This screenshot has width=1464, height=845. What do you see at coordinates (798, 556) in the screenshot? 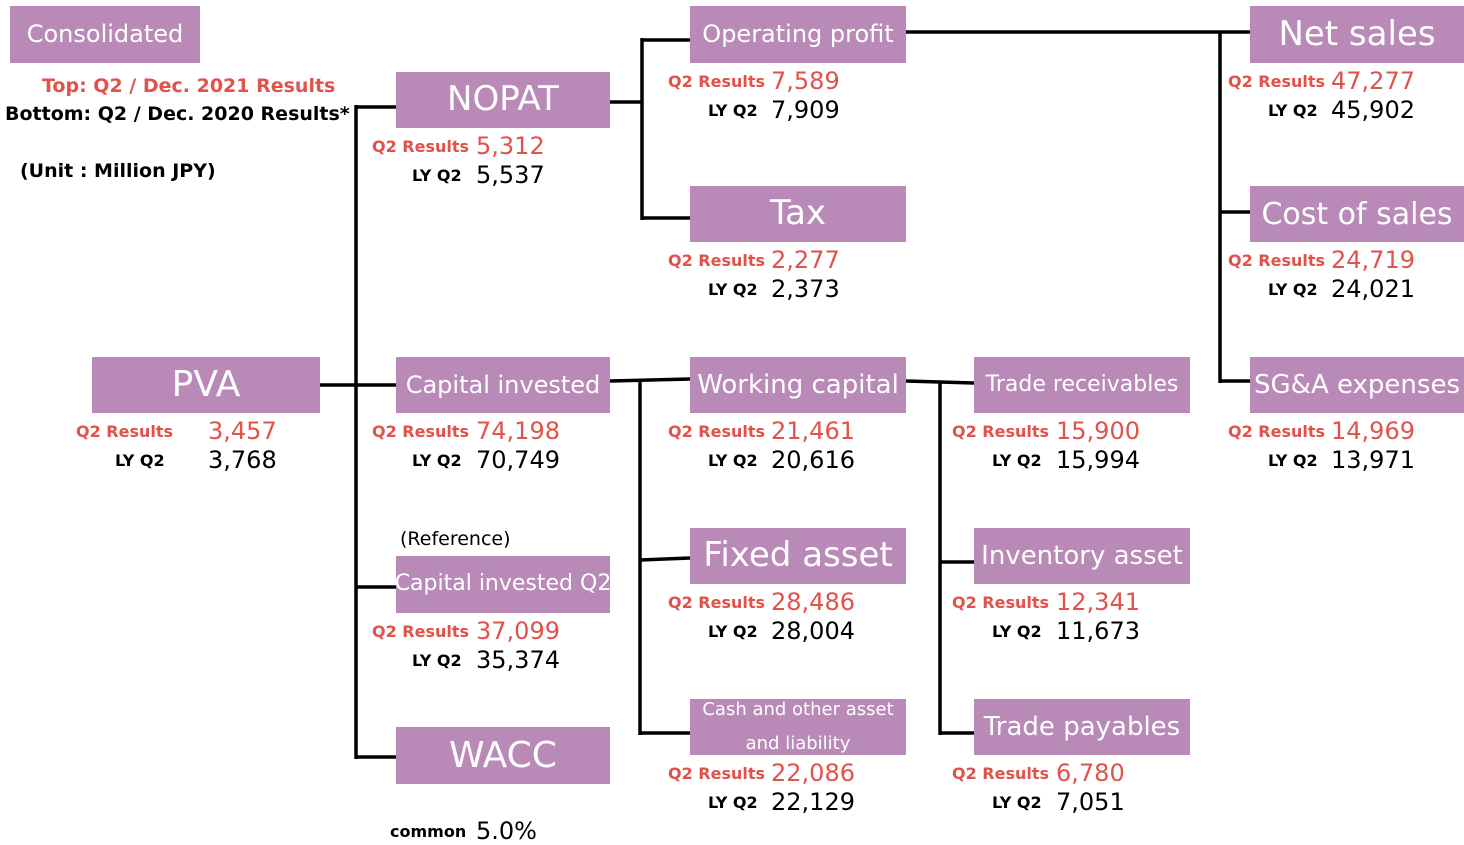
I see `node-box: Fixed asset` at bounding box center [798, 556].